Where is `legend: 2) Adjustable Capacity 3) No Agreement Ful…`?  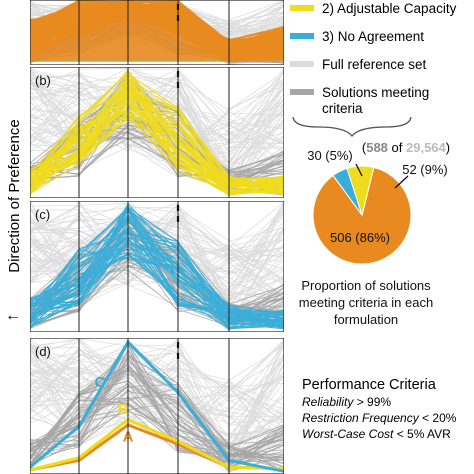 legend: 2) Adjustable Capacity 3) No Agreement Ful… is located at coordinates (373, 58).